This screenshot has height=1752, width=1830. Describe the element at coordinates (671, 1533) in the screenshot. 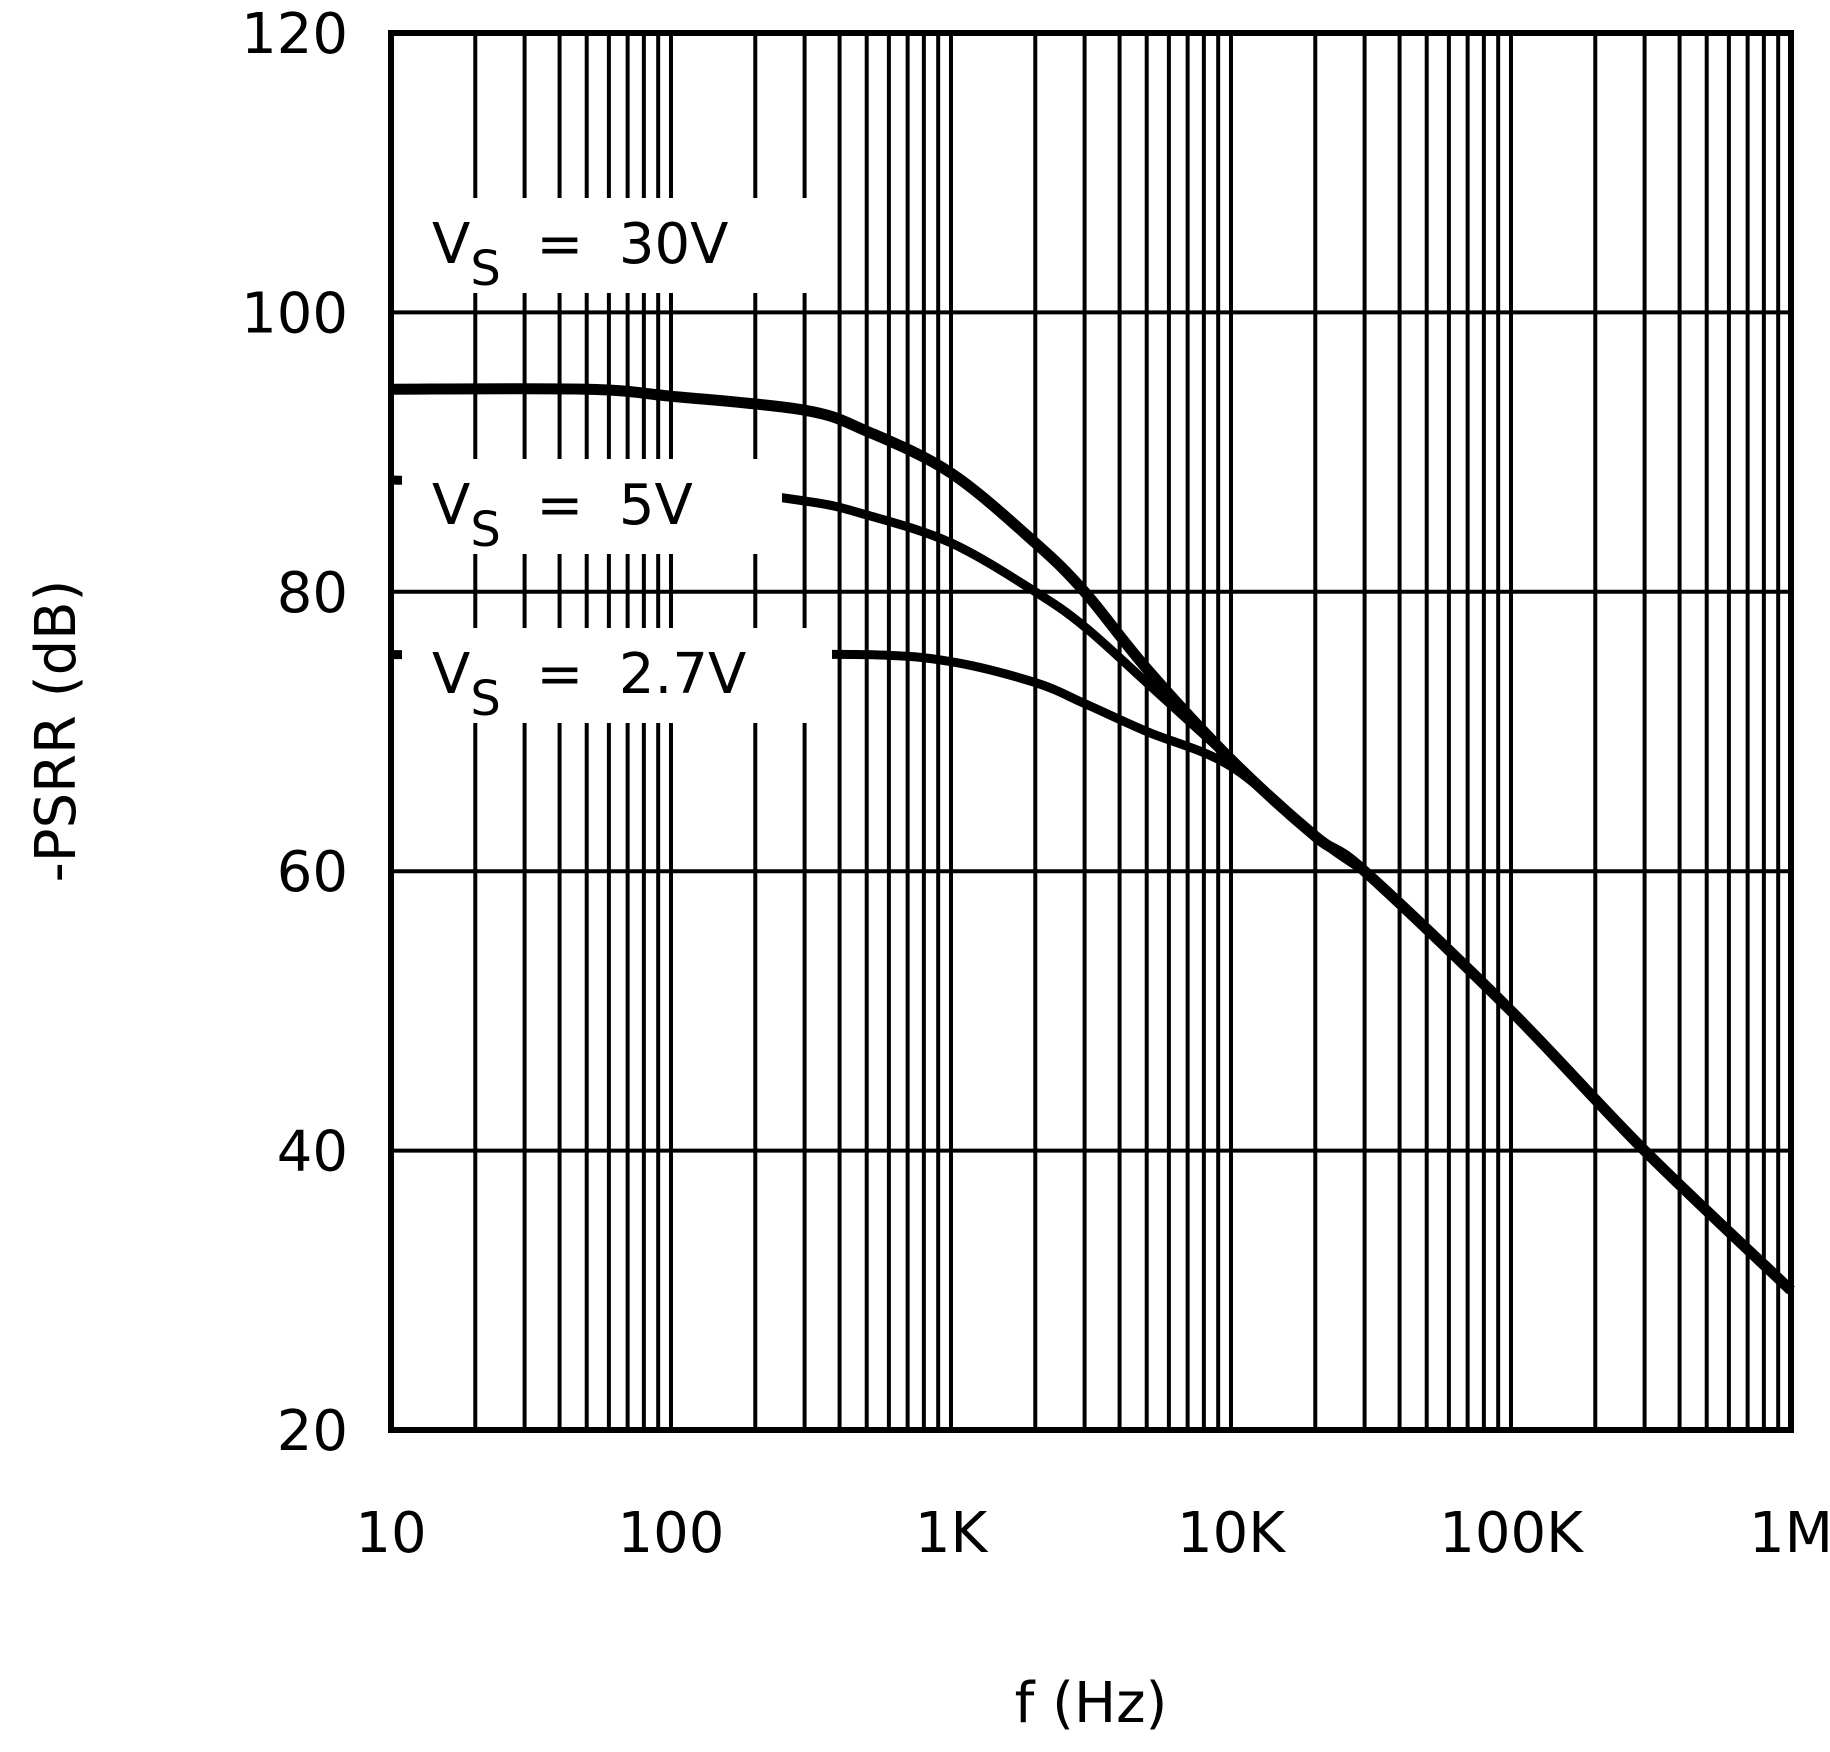

I see `x-tick-label: 100` at that location.